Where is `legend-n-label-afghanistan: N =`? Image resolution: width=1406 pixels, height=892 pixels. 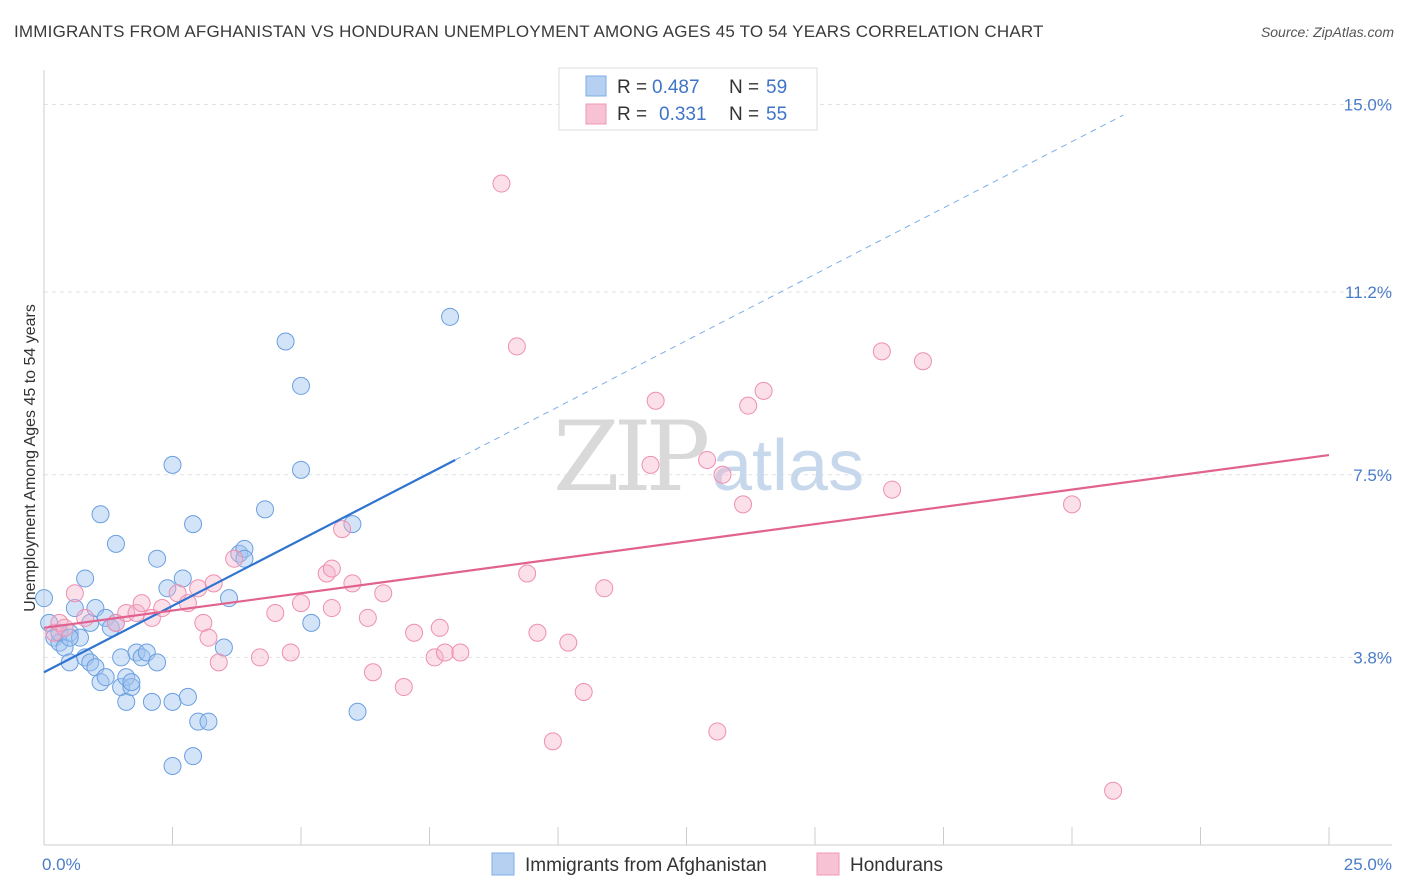 legend-n-label-afghanistan: N = is located at coordinates (744, 87).